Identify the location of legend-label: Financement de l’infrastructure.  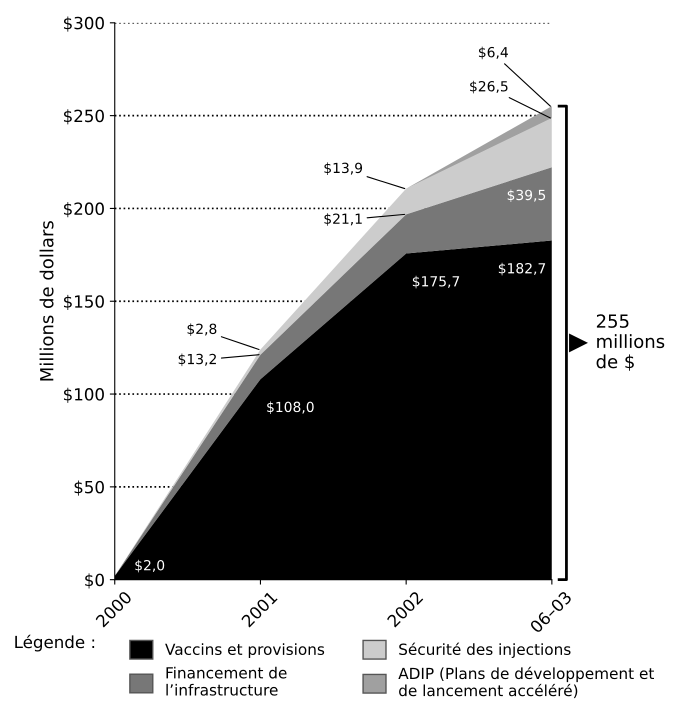
(226, 681).